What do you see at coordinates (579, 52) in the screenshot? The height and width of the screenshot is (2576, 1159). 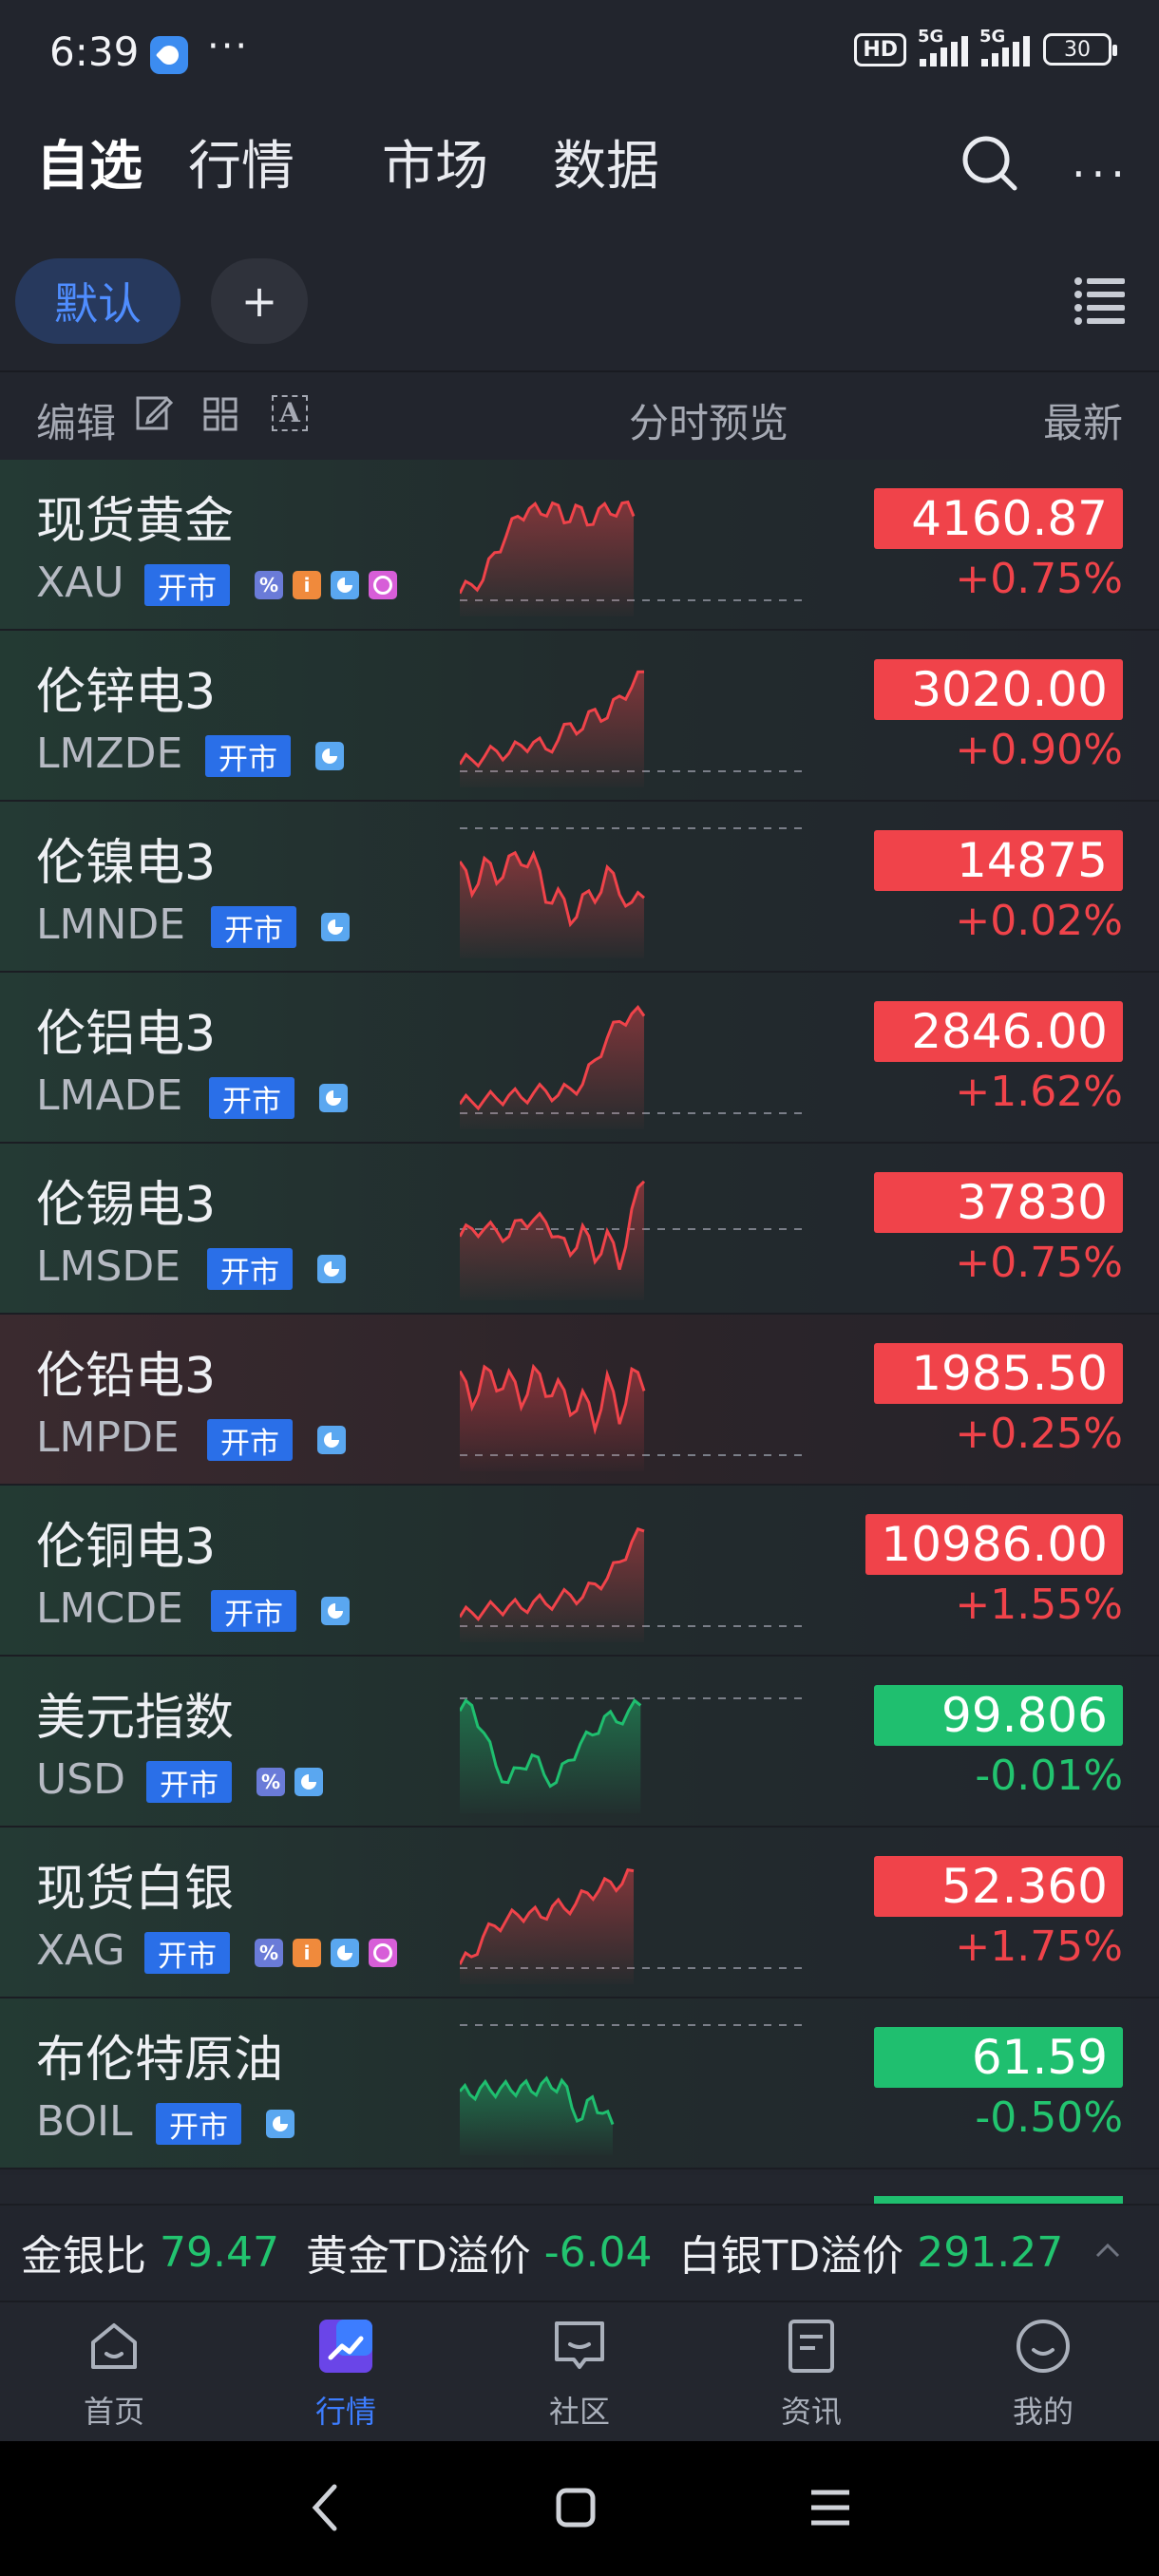 I see `status-bar: 6:39 ··· HD 5G 5G 30` at bounding box center [579, 52].